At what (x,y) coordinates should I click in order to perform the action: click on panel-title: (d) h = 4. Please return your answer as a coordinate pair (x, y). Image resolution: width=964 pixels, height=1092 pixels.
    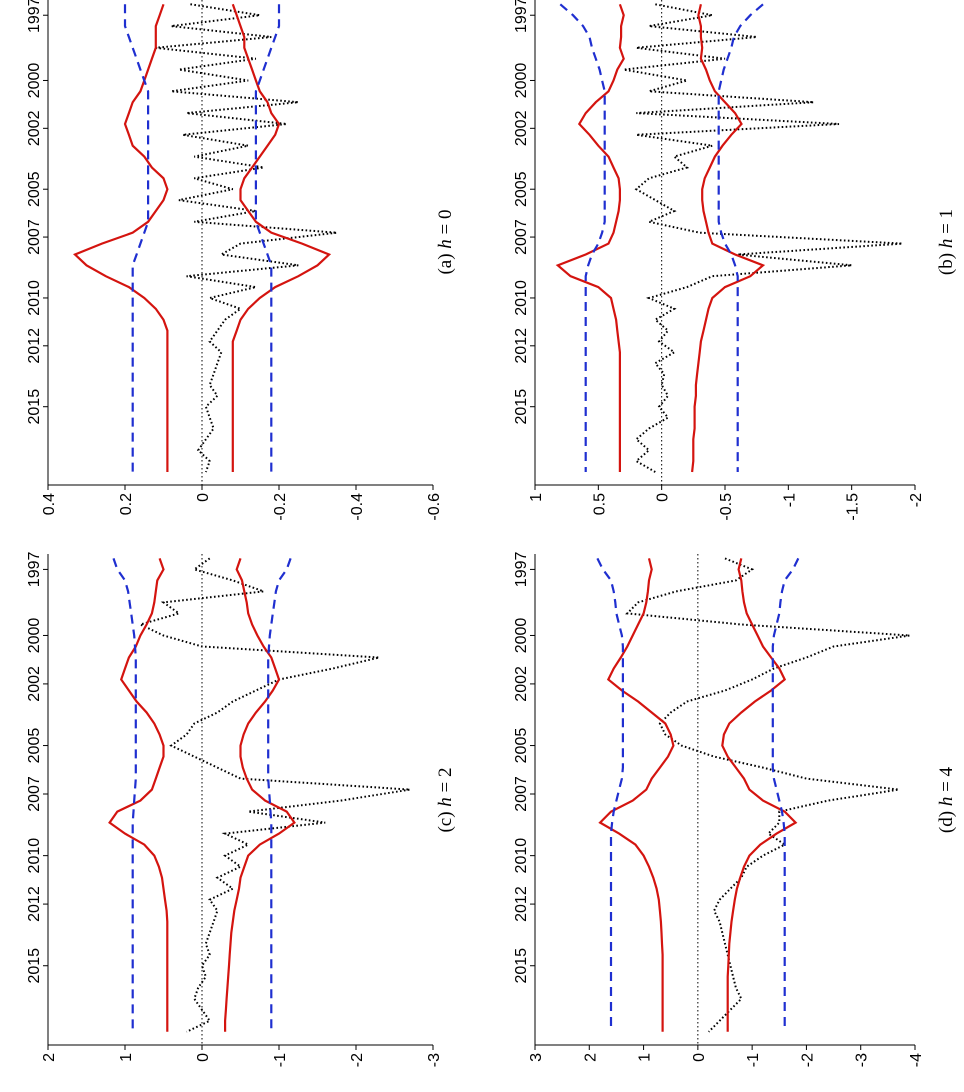
    Looking at the image, I should click on (946, 799).